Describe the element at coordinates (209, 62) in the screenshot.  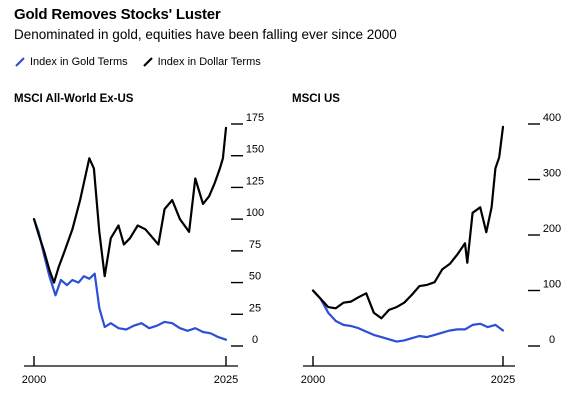
I see `legend-label-dollar: Index in Dollar Terms` at that location.